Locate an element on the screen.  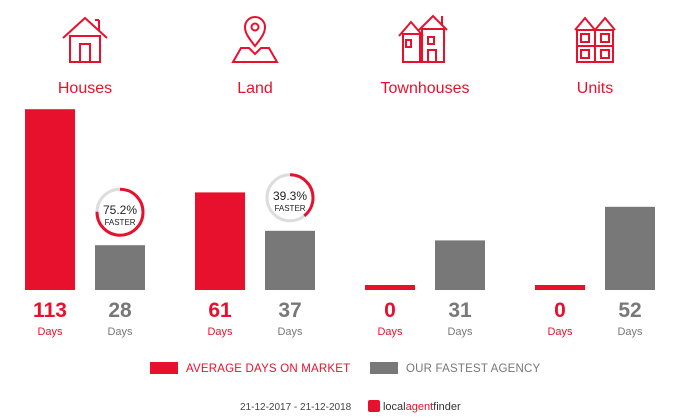
legend-swatch-agency is located at coordinates (384, 368).